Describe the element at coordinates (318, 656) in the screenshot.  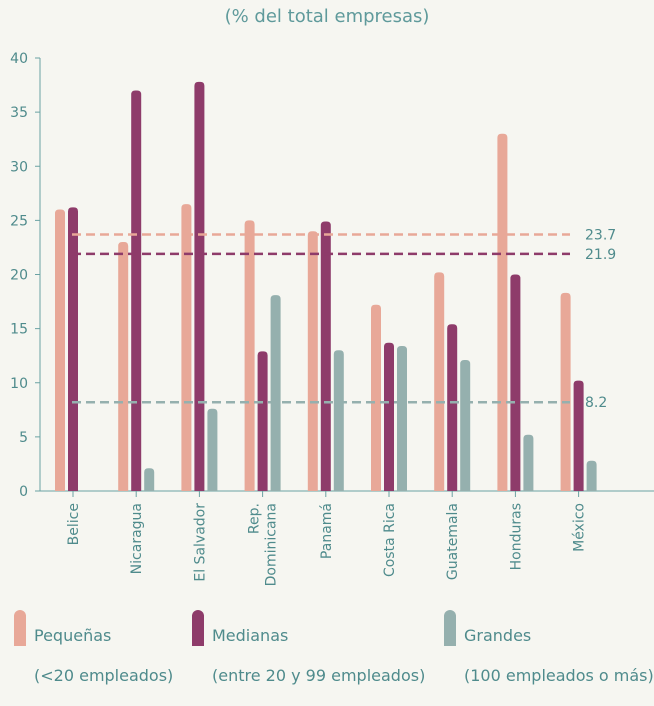
I see `legend-label-medianas: Medianas (entre 20 y 99 empleados)` at that location.